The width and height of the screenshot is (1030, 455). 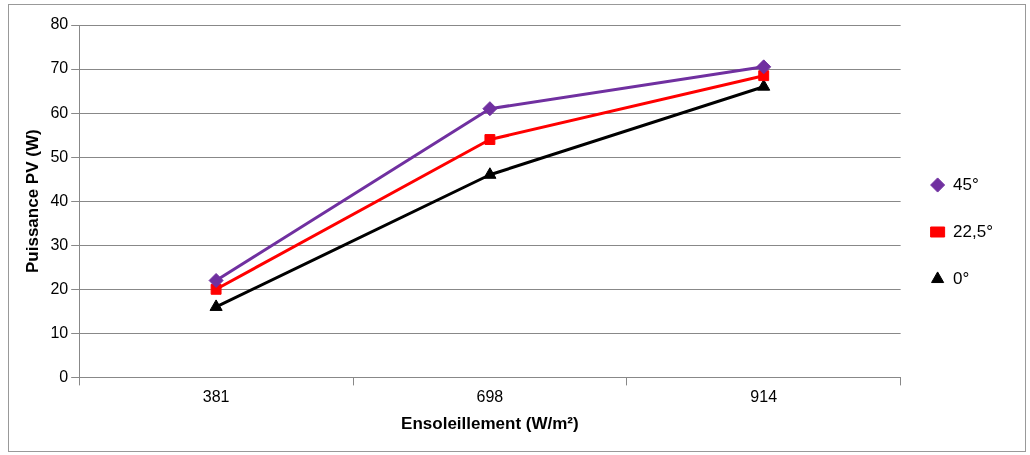 I want to click on y-tick-label: 80, so click(x=59, y=24).